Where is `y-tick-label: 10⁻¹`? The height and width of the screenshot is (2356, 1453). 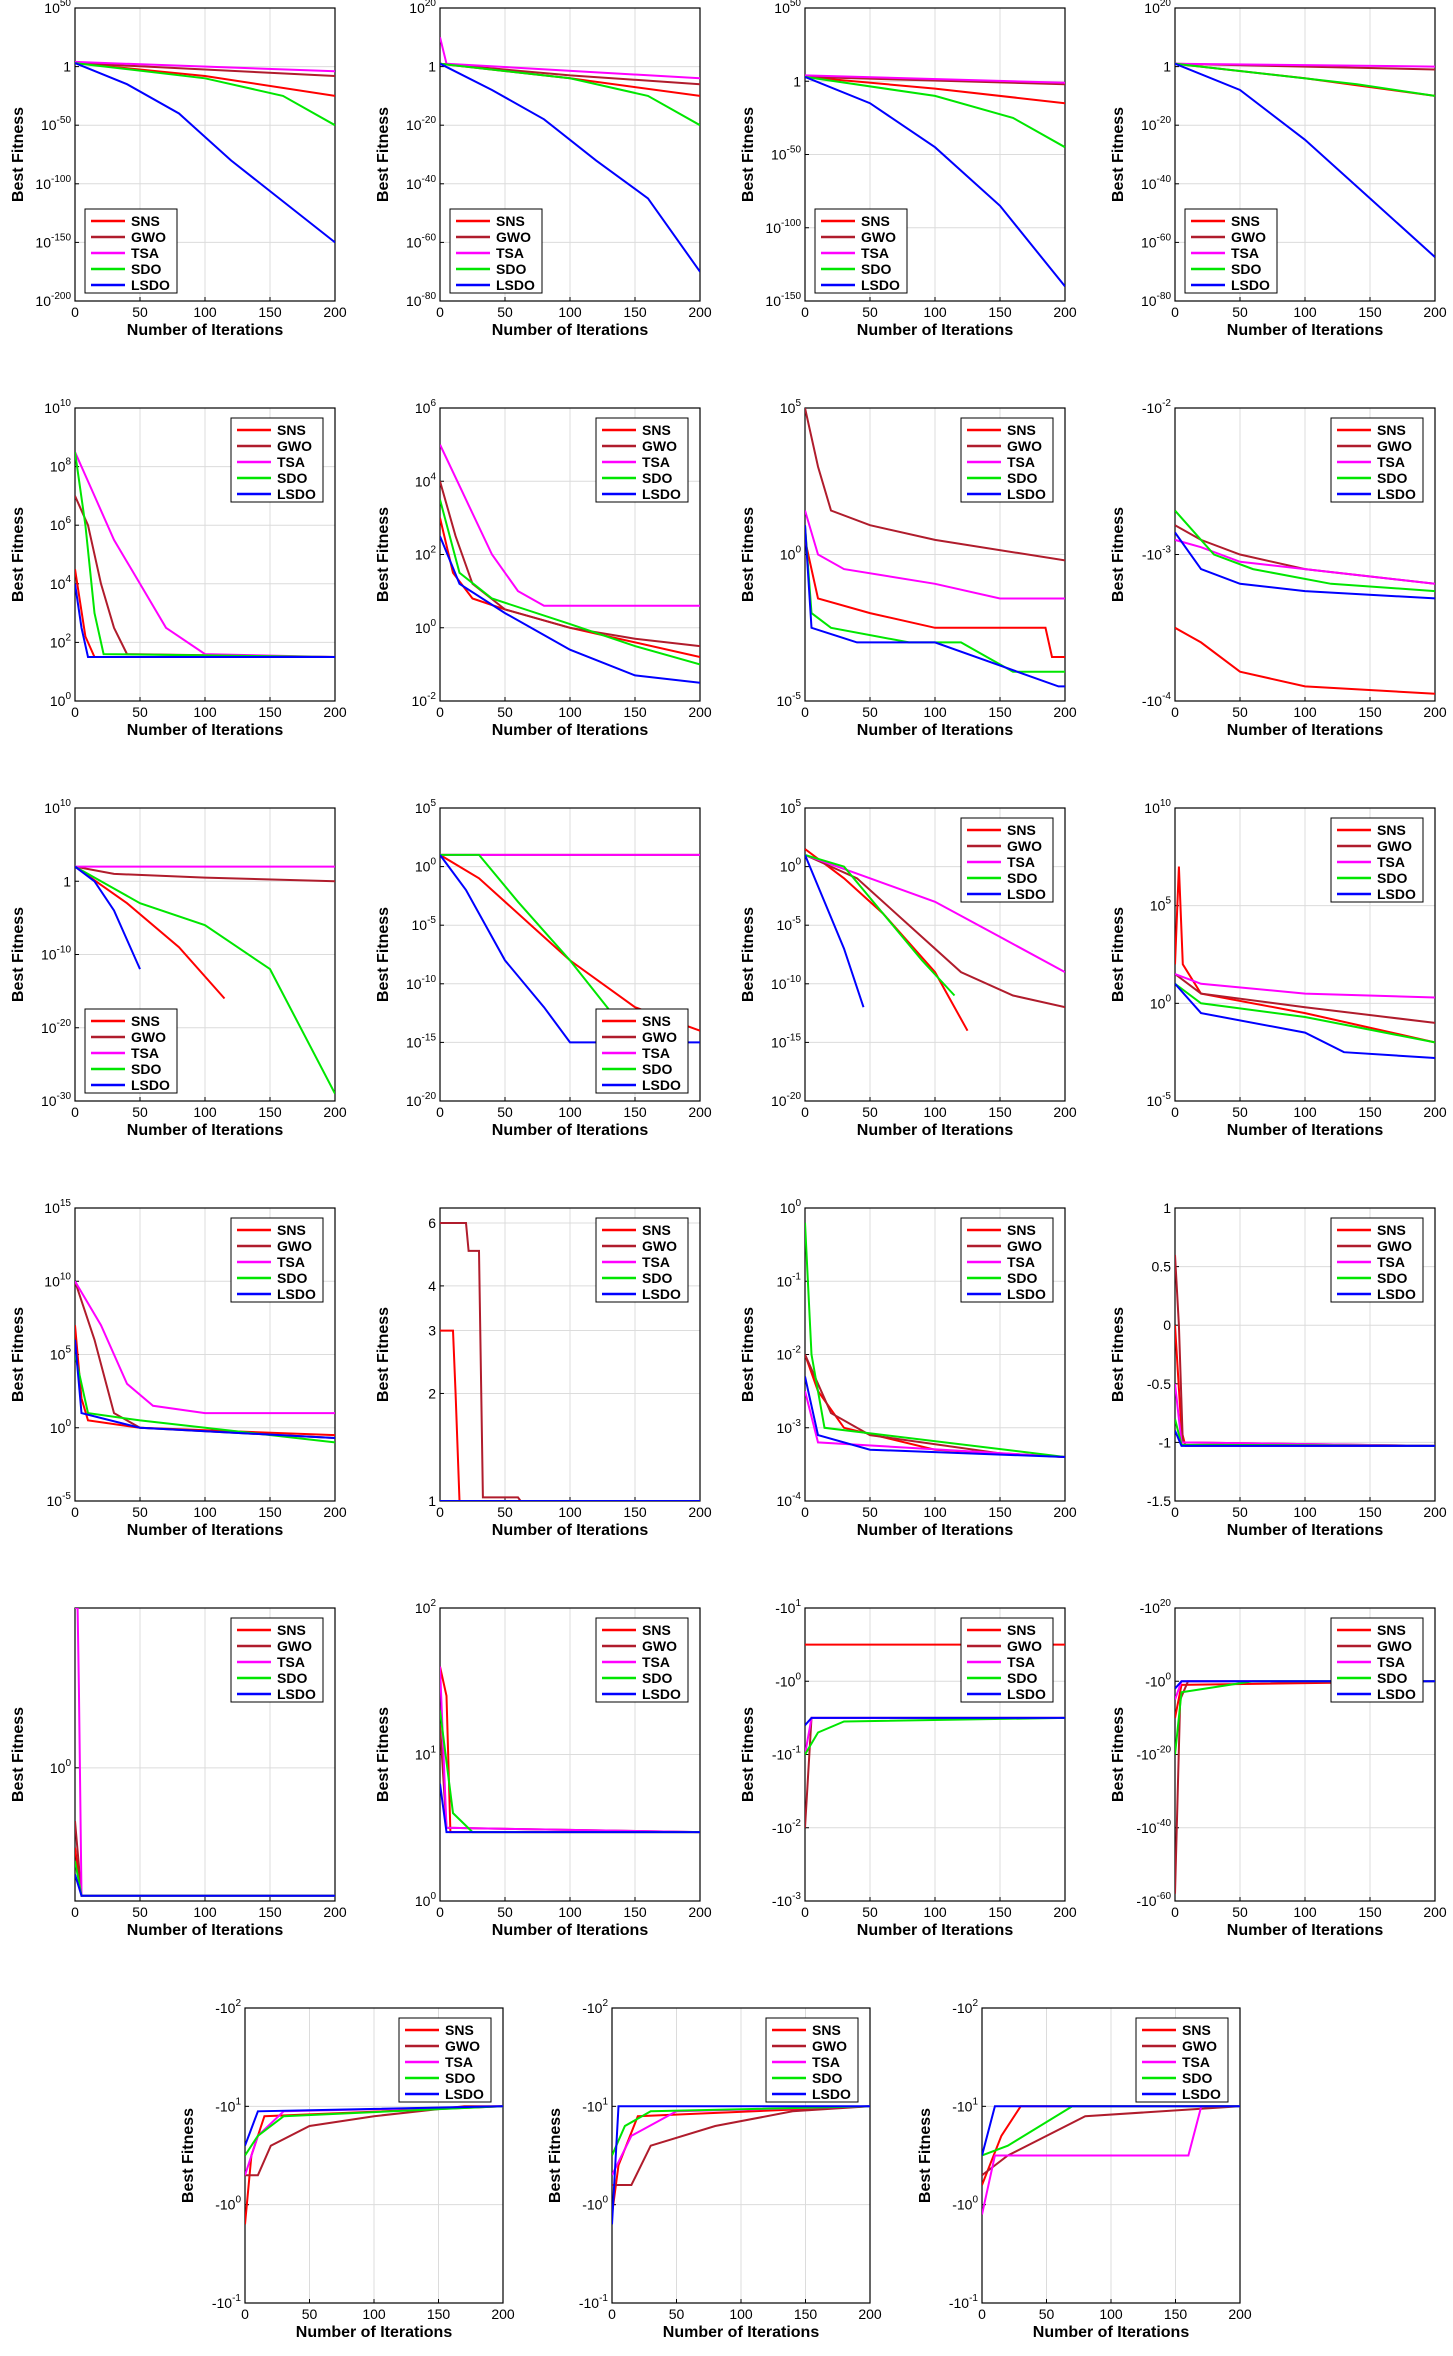
y-tick-label: 10⁻¹ is located at coordinates (789, 1280).